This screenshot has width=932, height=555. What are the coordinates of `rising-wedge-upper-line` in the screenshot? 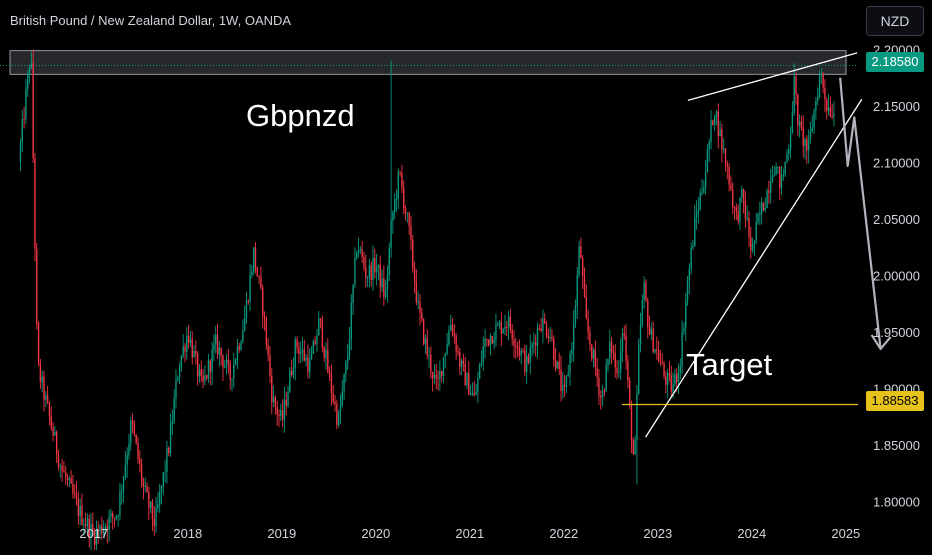 It's located at (772, 76).